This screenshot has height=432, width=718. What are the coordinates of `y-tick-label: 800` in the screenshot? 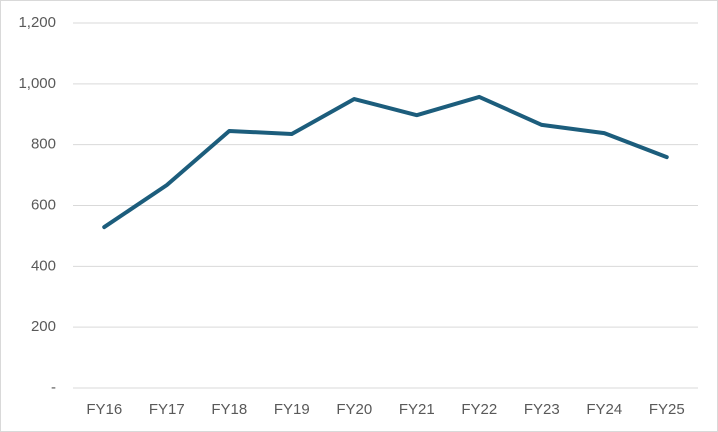 It's located at (43, 144).